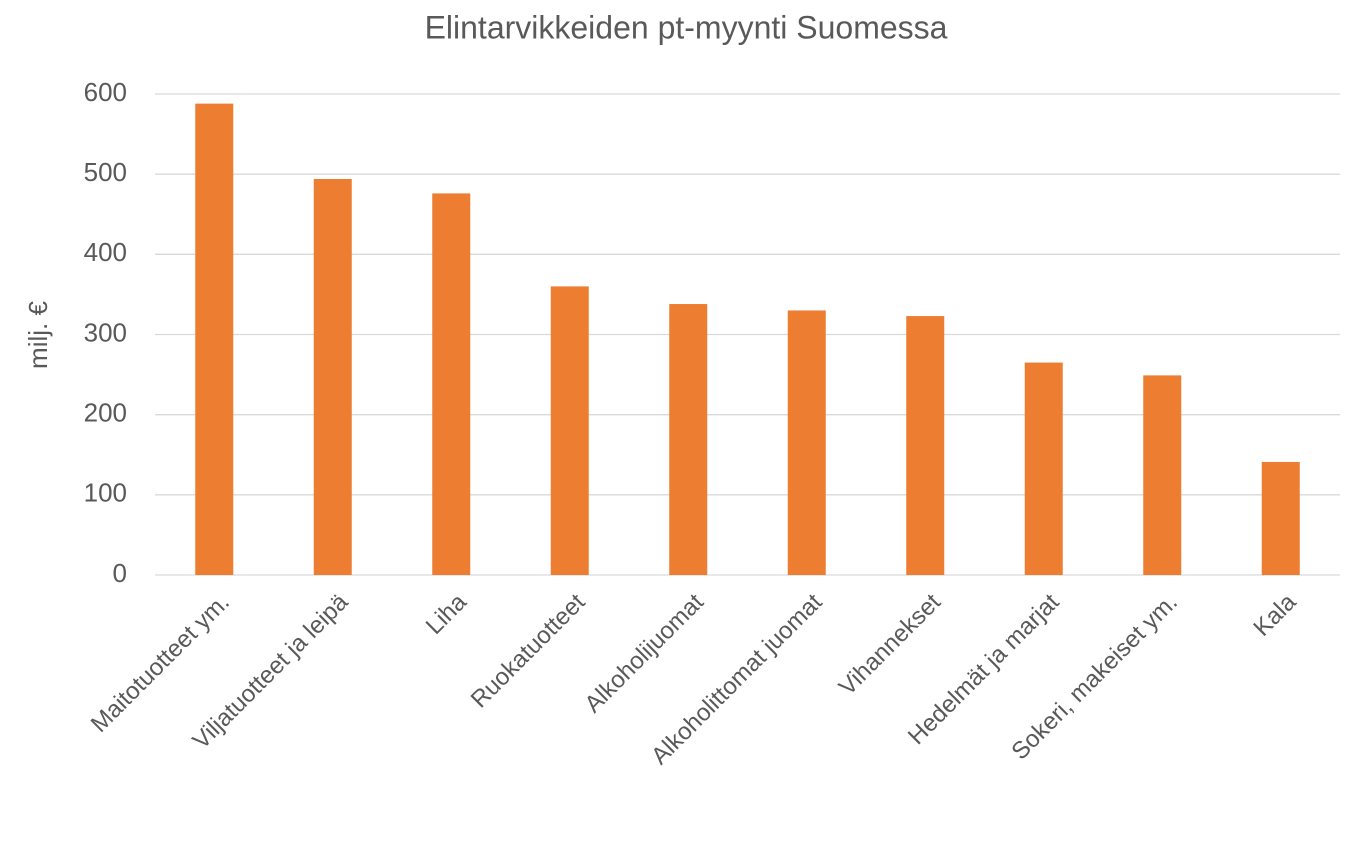  Describe the element at coordinates (105, 493) in the screenshot. I see `y-tick-label: 100` at that location.